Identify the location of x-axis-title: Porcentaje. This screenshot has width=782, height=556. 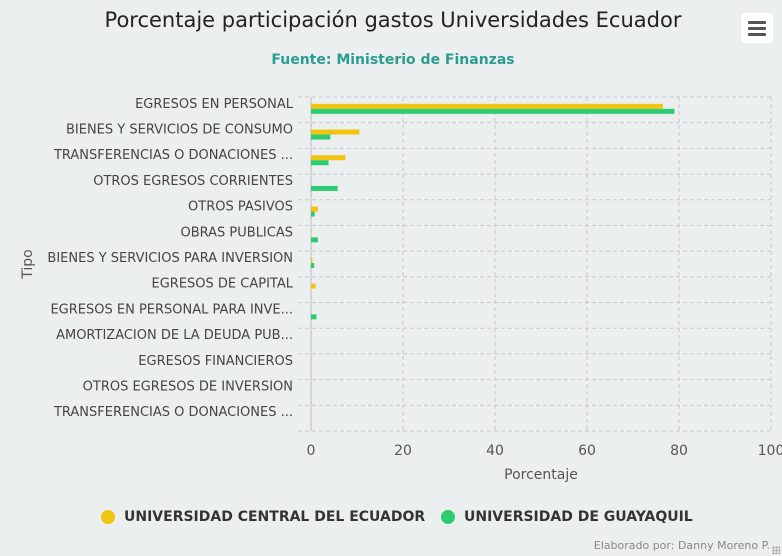
(541, 475).